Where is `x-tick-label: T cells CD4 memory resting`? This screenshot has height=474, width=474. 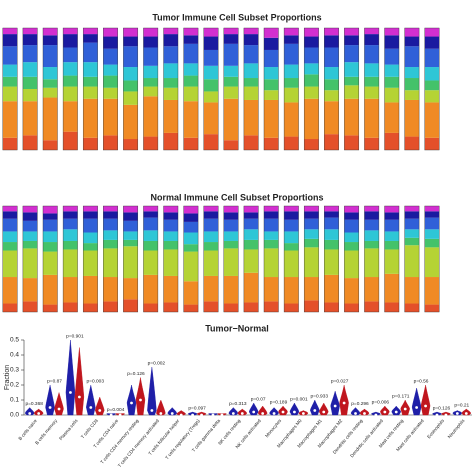 x-tick-label: T cells CD4 memory resting is located at coordinates (119, 441).